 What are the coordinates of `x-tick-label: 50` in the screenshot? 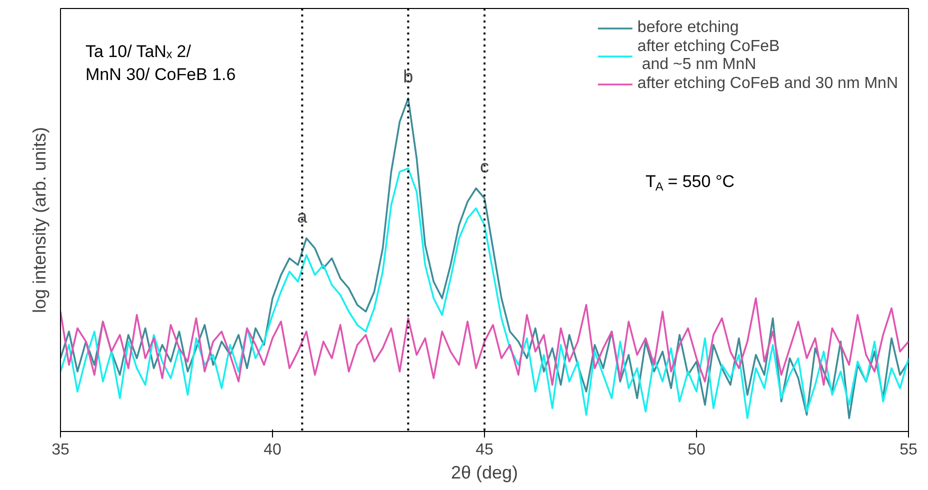 It's located at (697, 450).